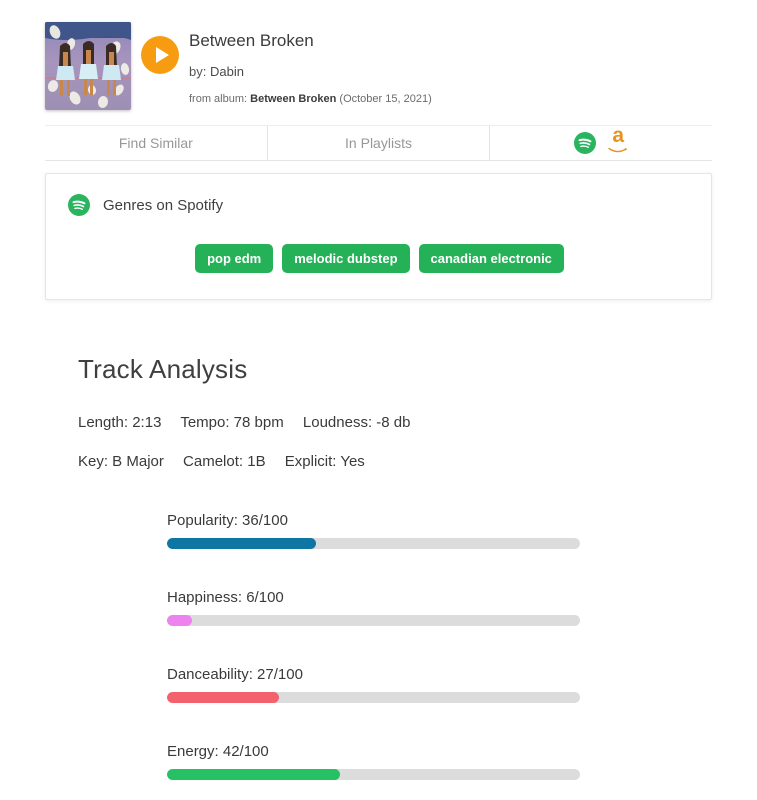 This screenshot has height=800, width=757. Describe the element at coordinates (373, 761) in the screenshot. I see `meter: Energy: 42/100` at that location.